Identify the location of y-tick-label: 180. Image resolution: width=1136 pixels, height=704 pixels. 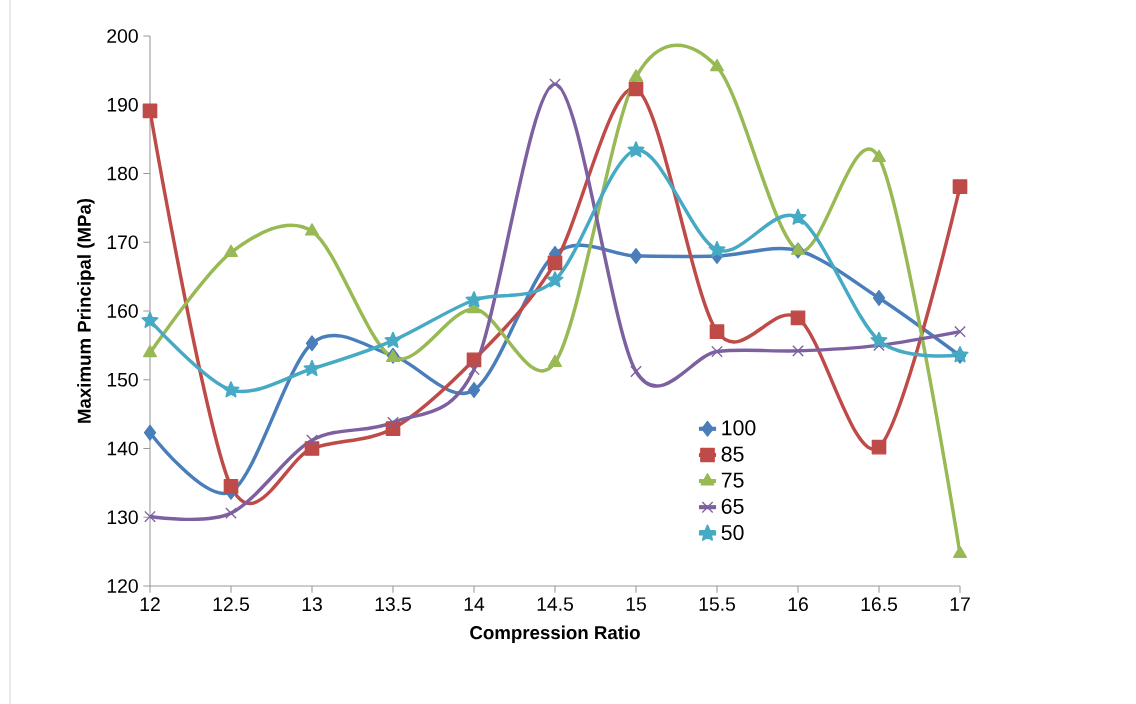
(122, 173).